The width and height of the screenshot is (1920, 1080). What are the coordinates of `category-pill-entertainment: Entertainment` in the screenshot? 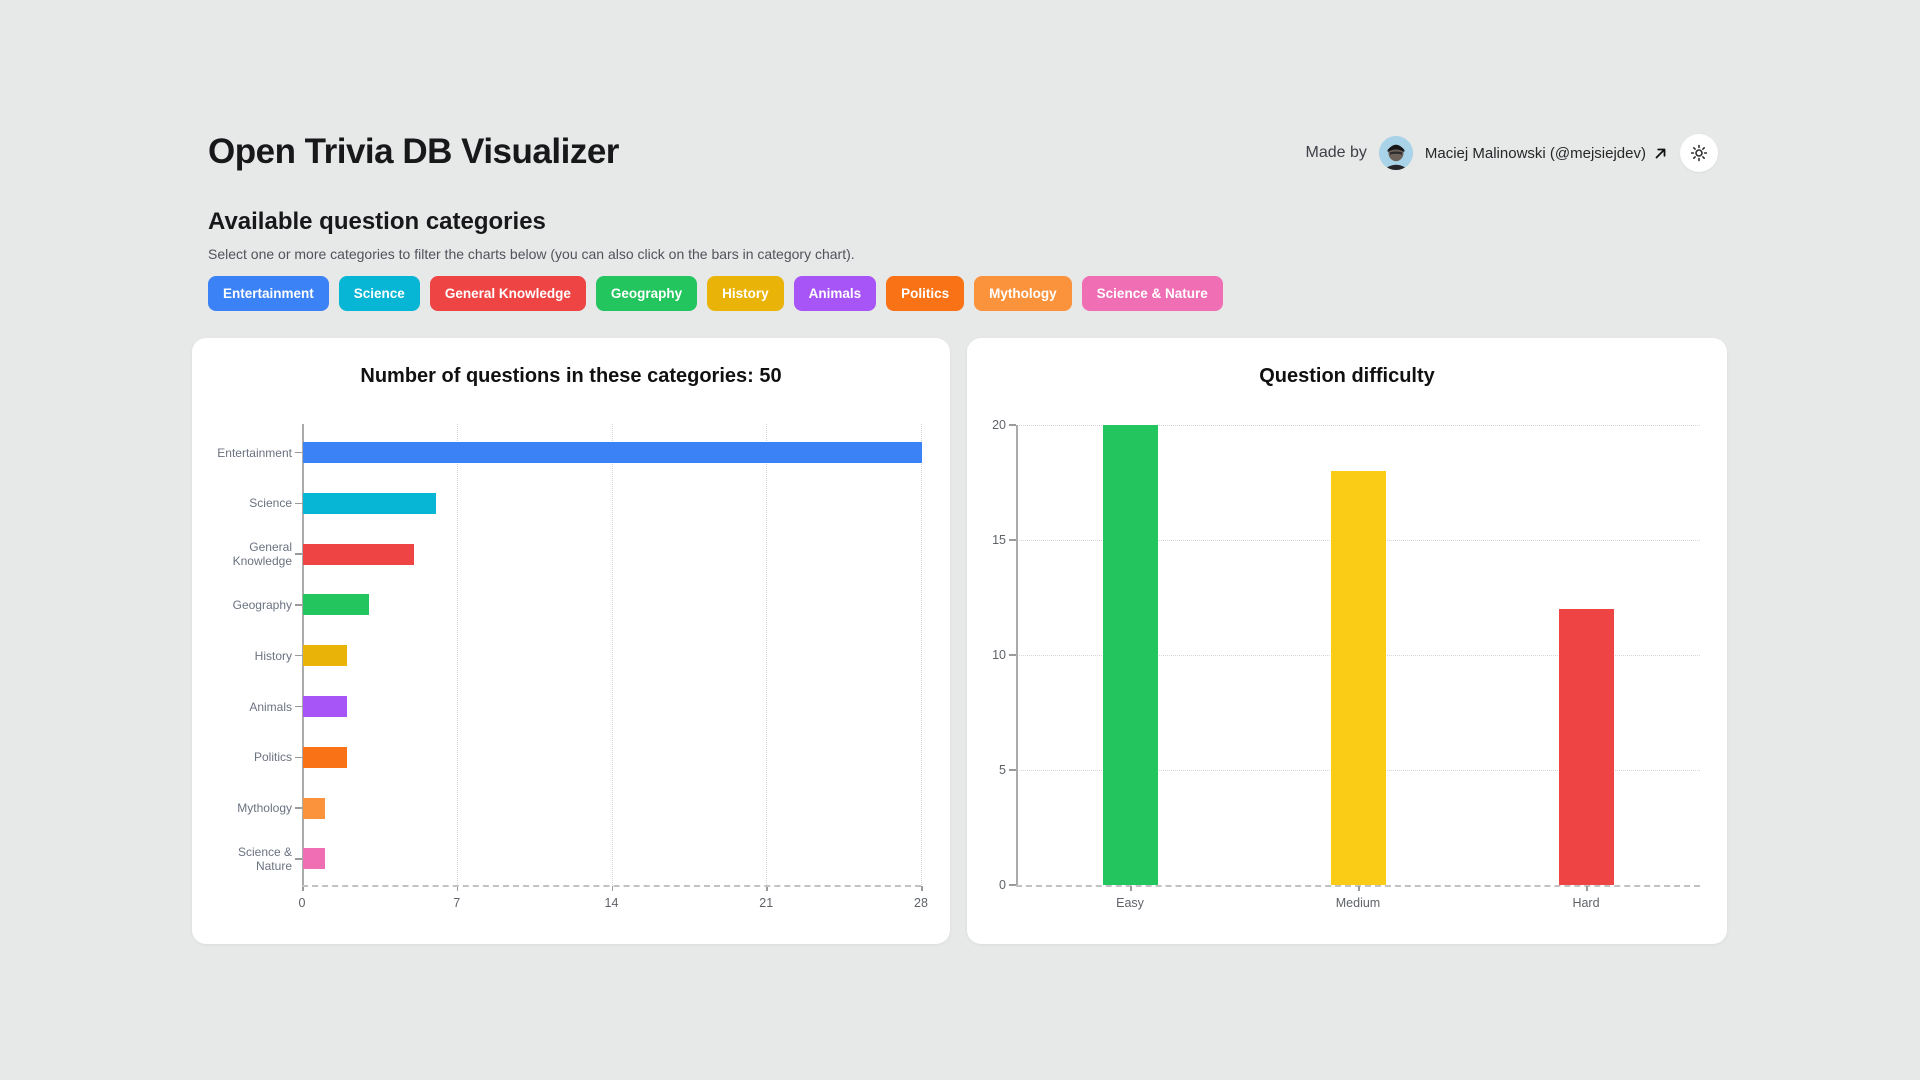 It's located at (268, 293).